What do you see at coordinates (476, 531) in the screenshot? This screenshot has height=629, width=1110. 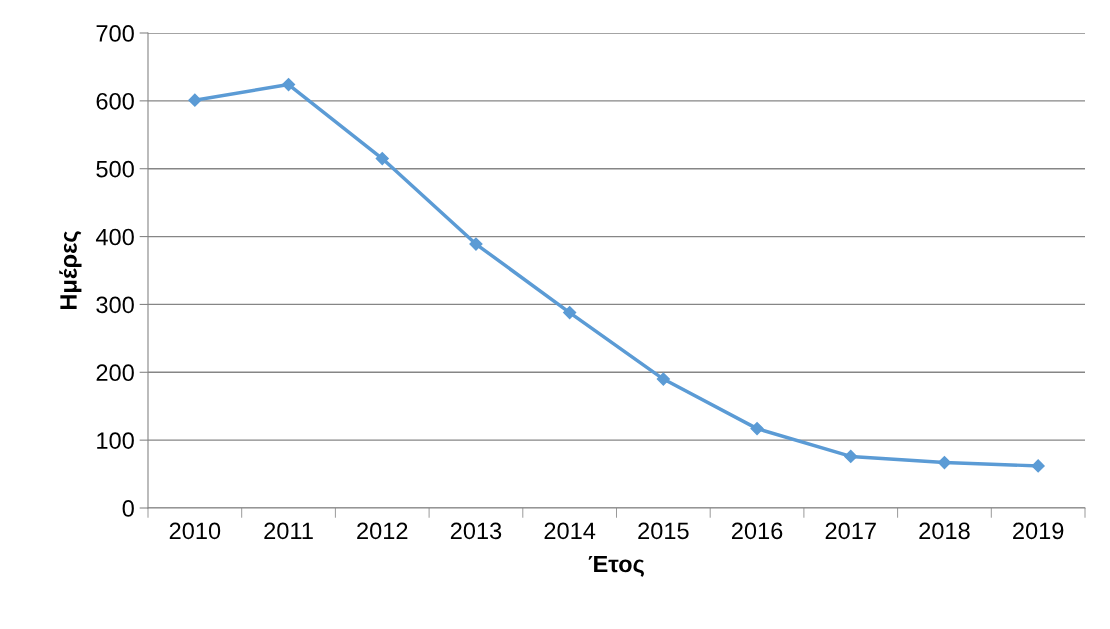 I see `x-tick-label: 2013` at bounding box center [476, 531].